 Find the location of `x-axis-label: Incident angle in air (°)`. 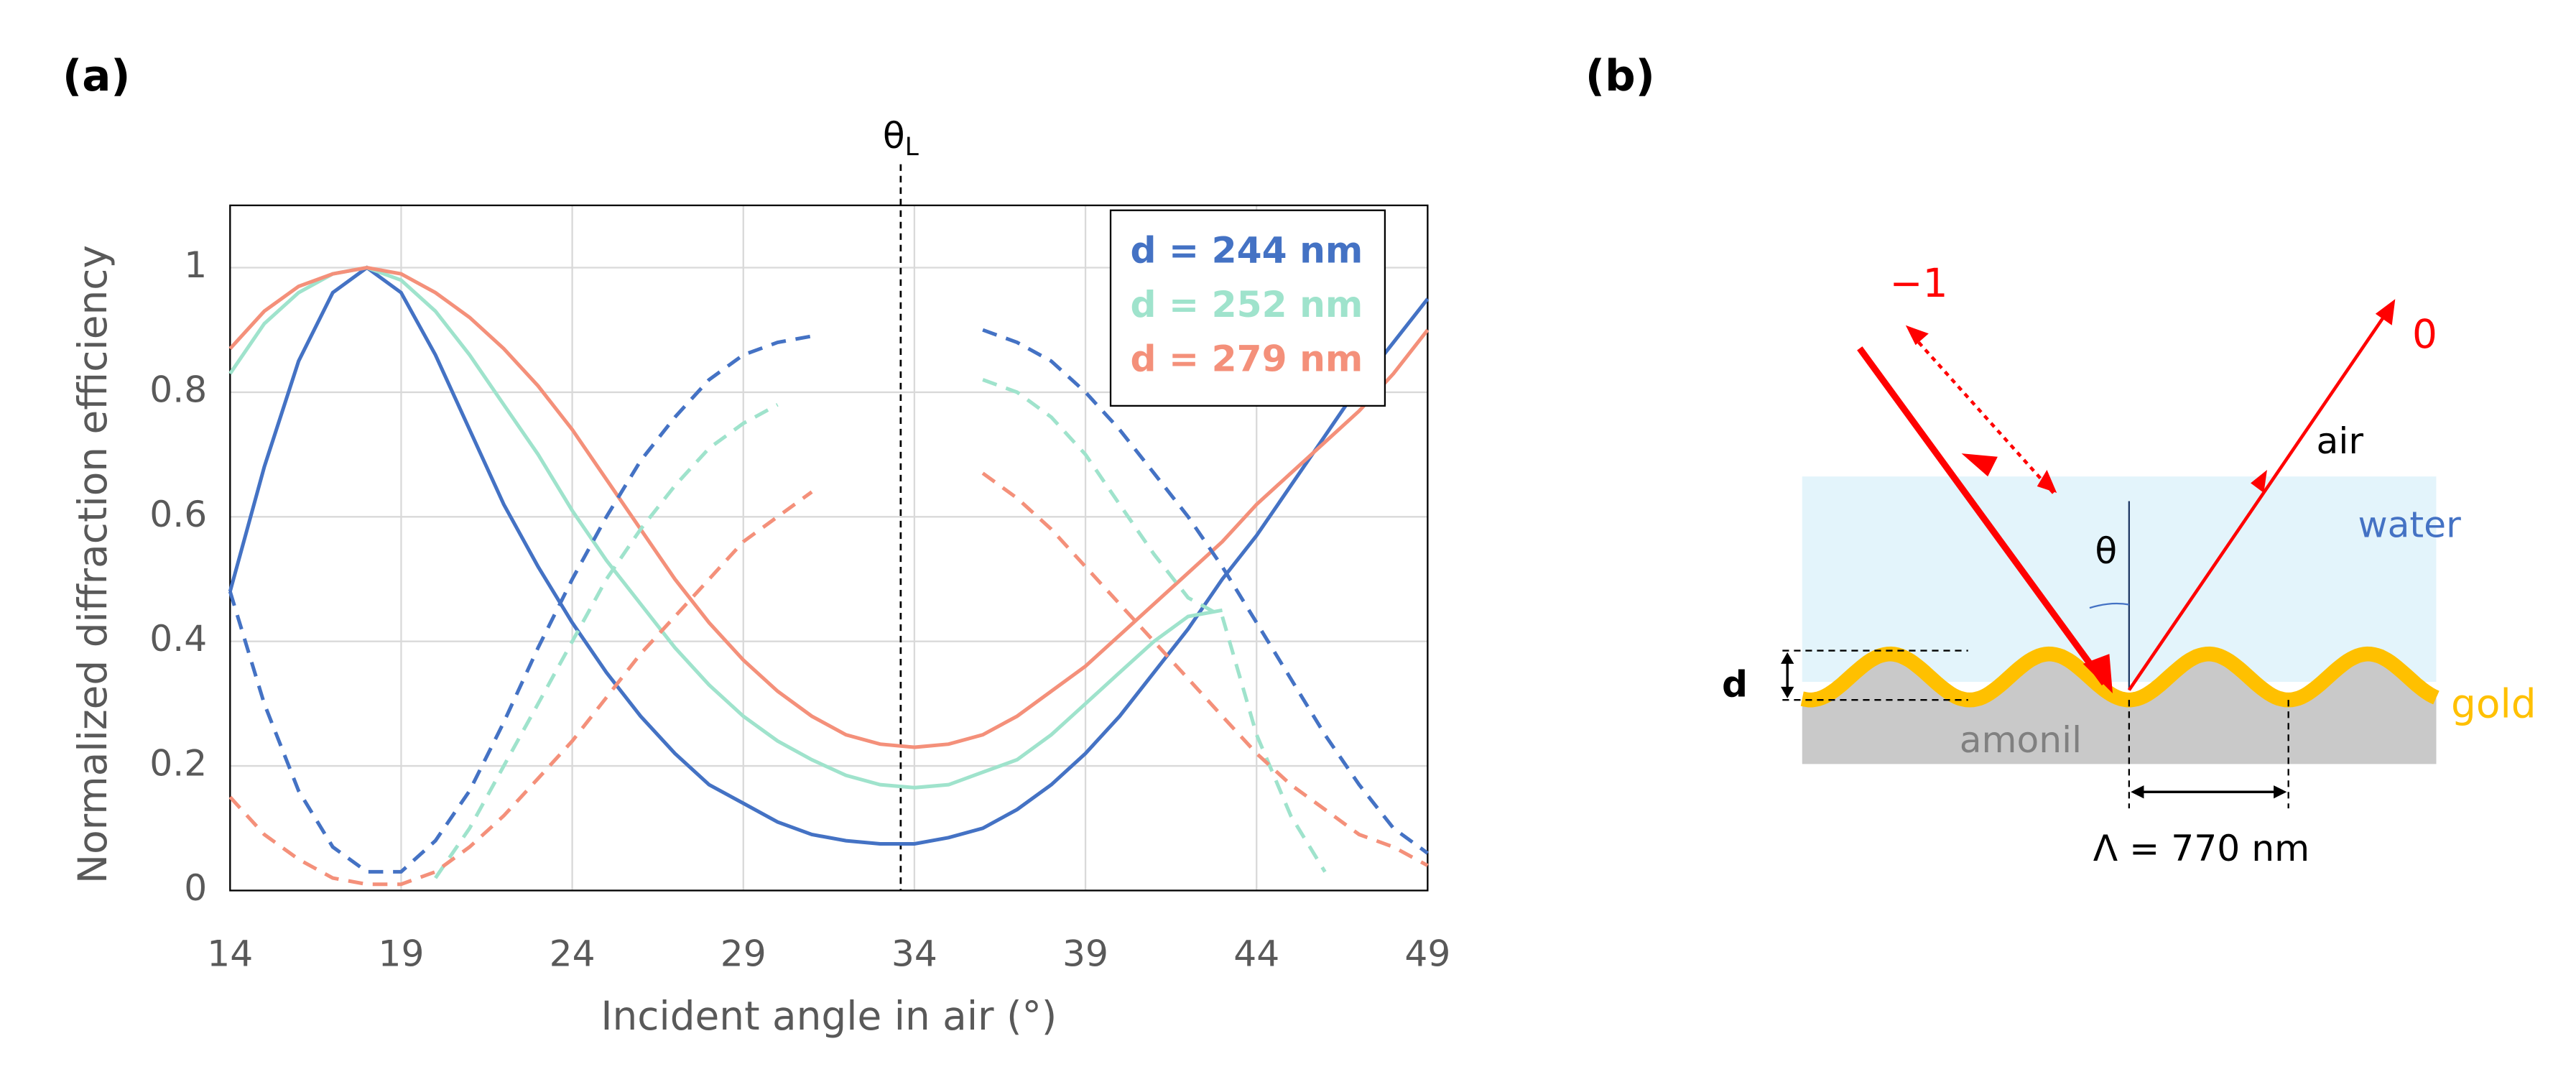

x-axis-label: Incident angle in air (°) is located at coordinates (829, 1016).